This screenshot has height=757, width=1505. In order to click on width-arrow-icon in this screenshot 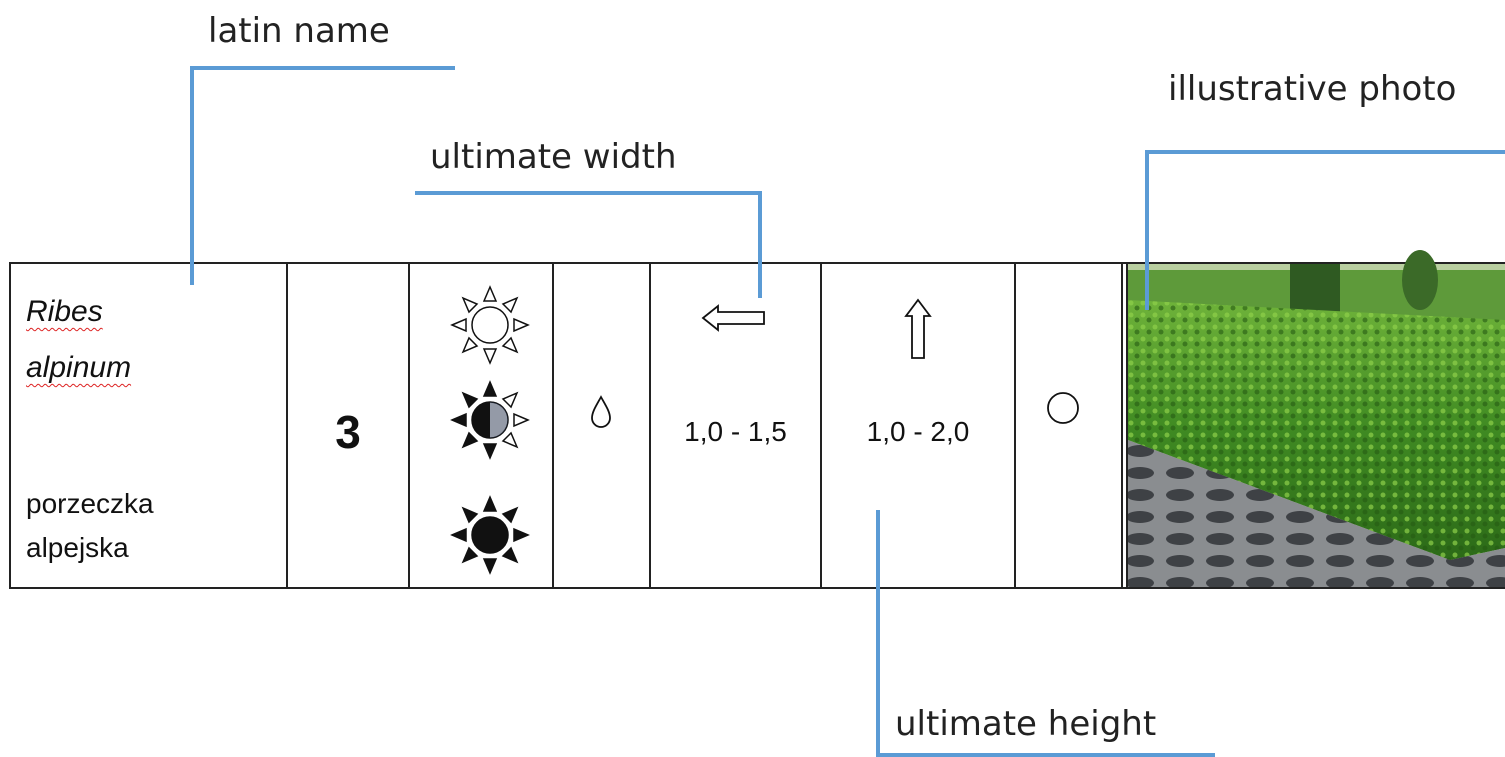, I will do `click(733, 318)`.